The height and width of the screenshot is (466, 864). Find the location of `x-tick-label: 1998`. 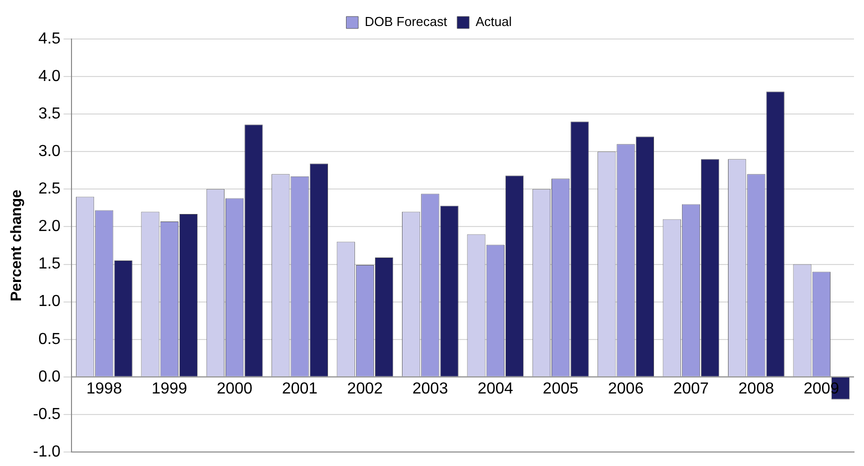

x-tick-label: 1998 is located at coordinates (104, 389).